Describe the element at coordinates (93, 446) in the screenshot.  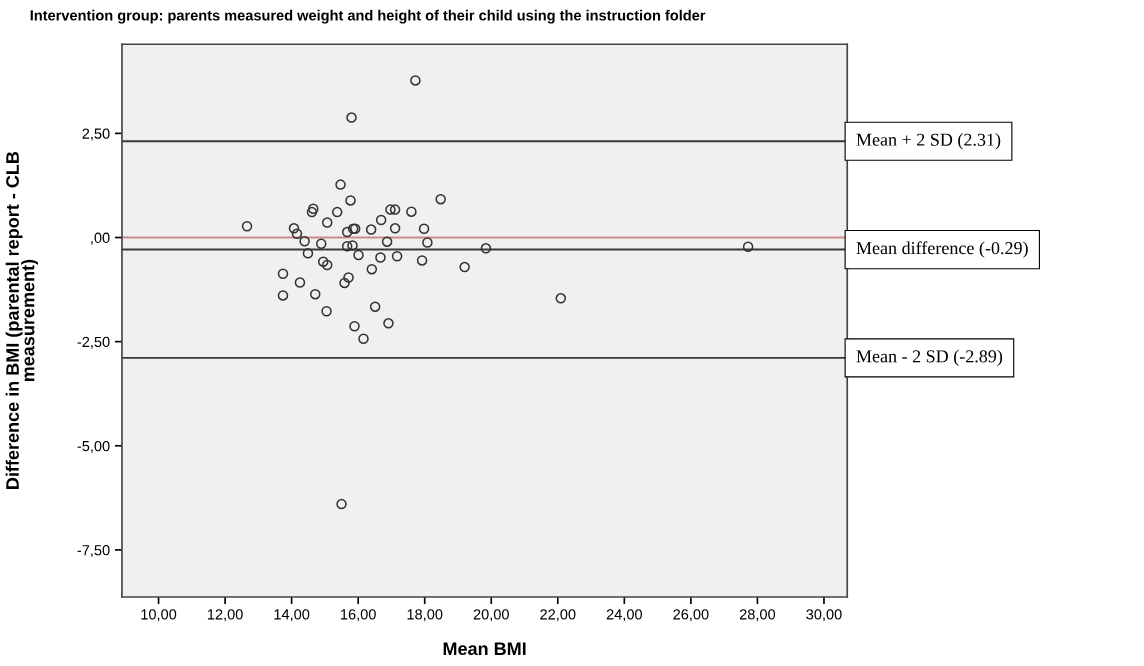
I see `y-tick-label: -5,00` at that location.